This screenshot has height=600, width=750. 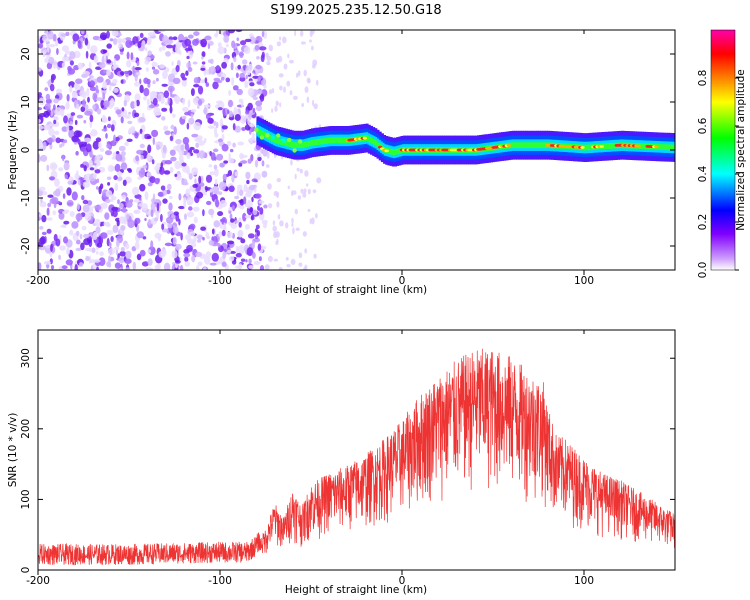 What do you see at coordinates (294, 150) in the screenshot?
I see `spectrogram-ridge-peak` at bounding box center [294, 150].